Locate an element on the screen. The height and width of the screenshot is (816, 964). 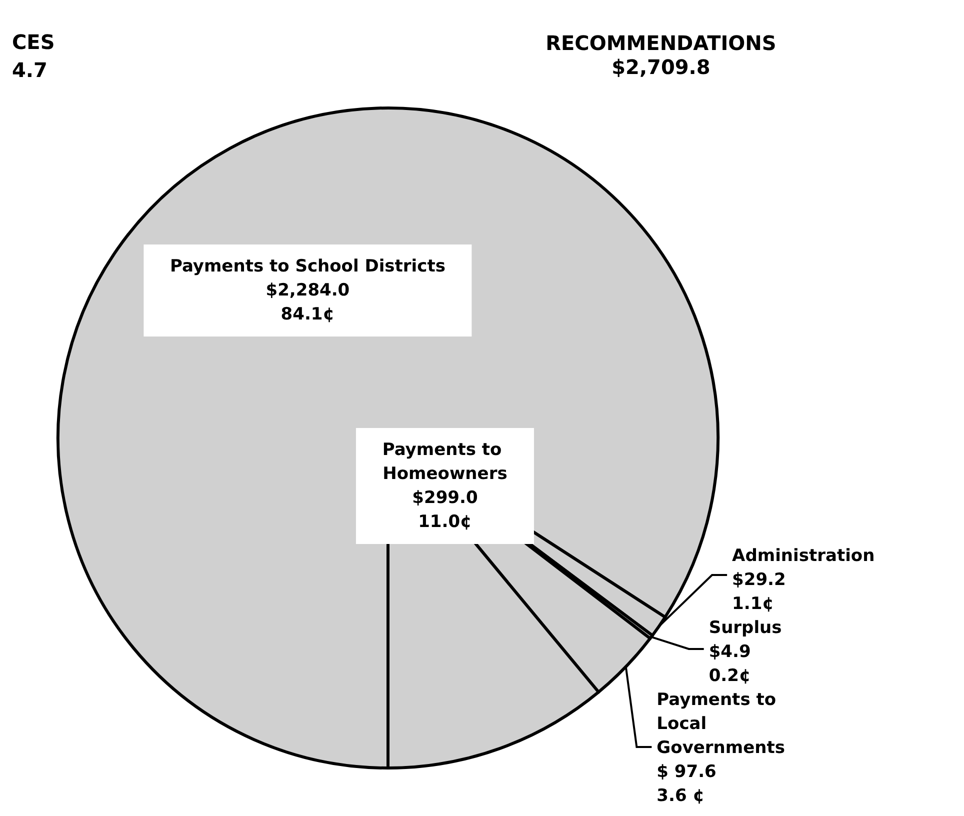
data-label: $29.2 1.1¢ is located at coordinates (759, 592).